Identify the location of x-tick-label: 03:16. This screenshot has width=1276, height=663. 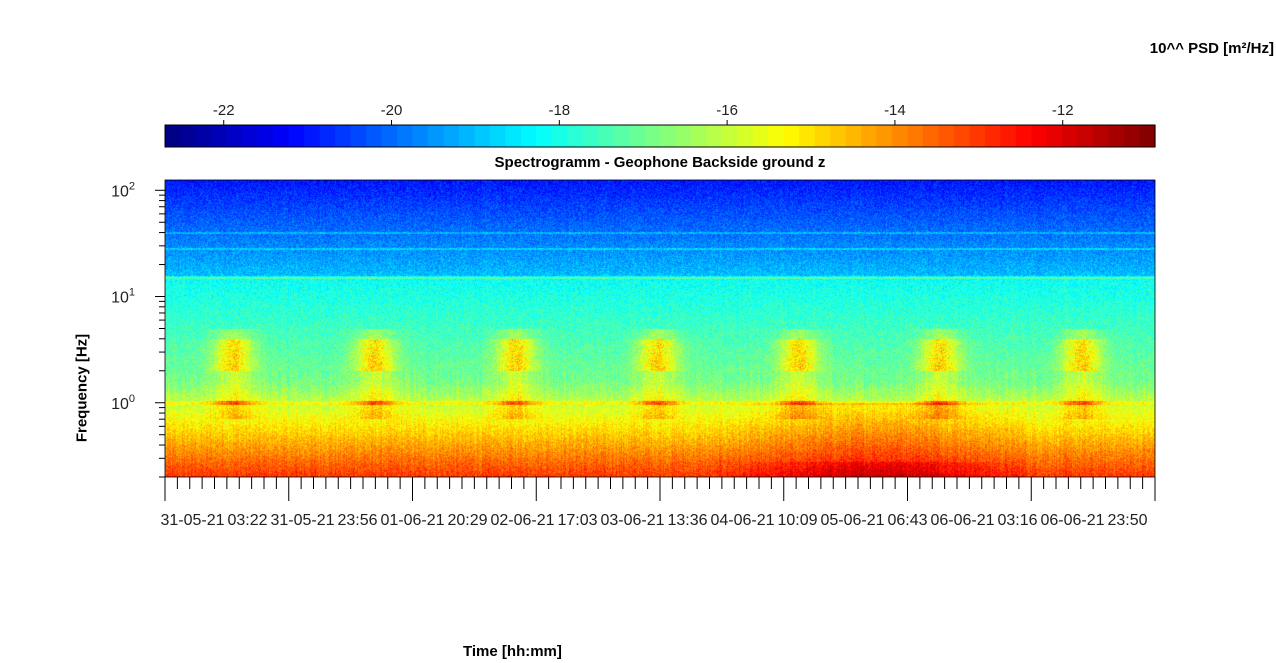
(1017, 520).